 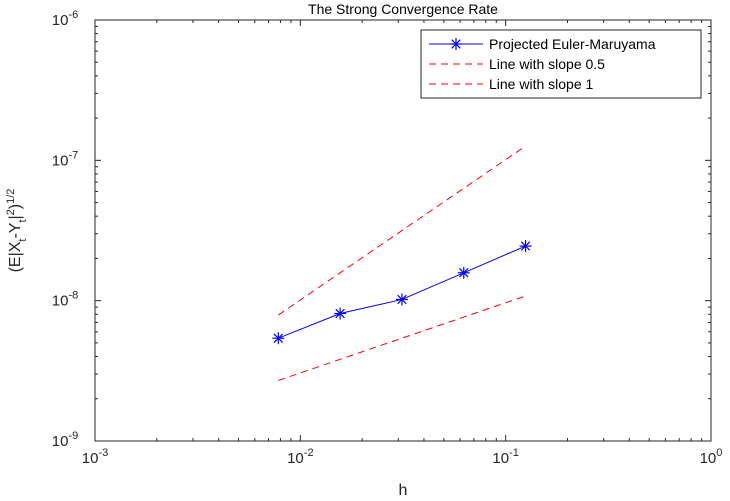 I want to click on legend-item: Line with slope 1, so click(x=511, y=84).